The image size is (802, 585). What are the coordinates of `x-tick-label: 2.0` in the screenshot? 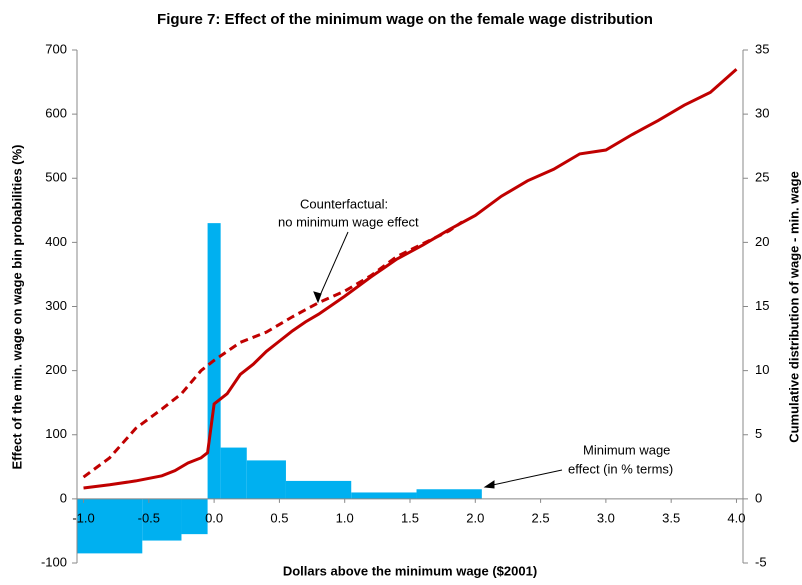 It's located at (475, 517).